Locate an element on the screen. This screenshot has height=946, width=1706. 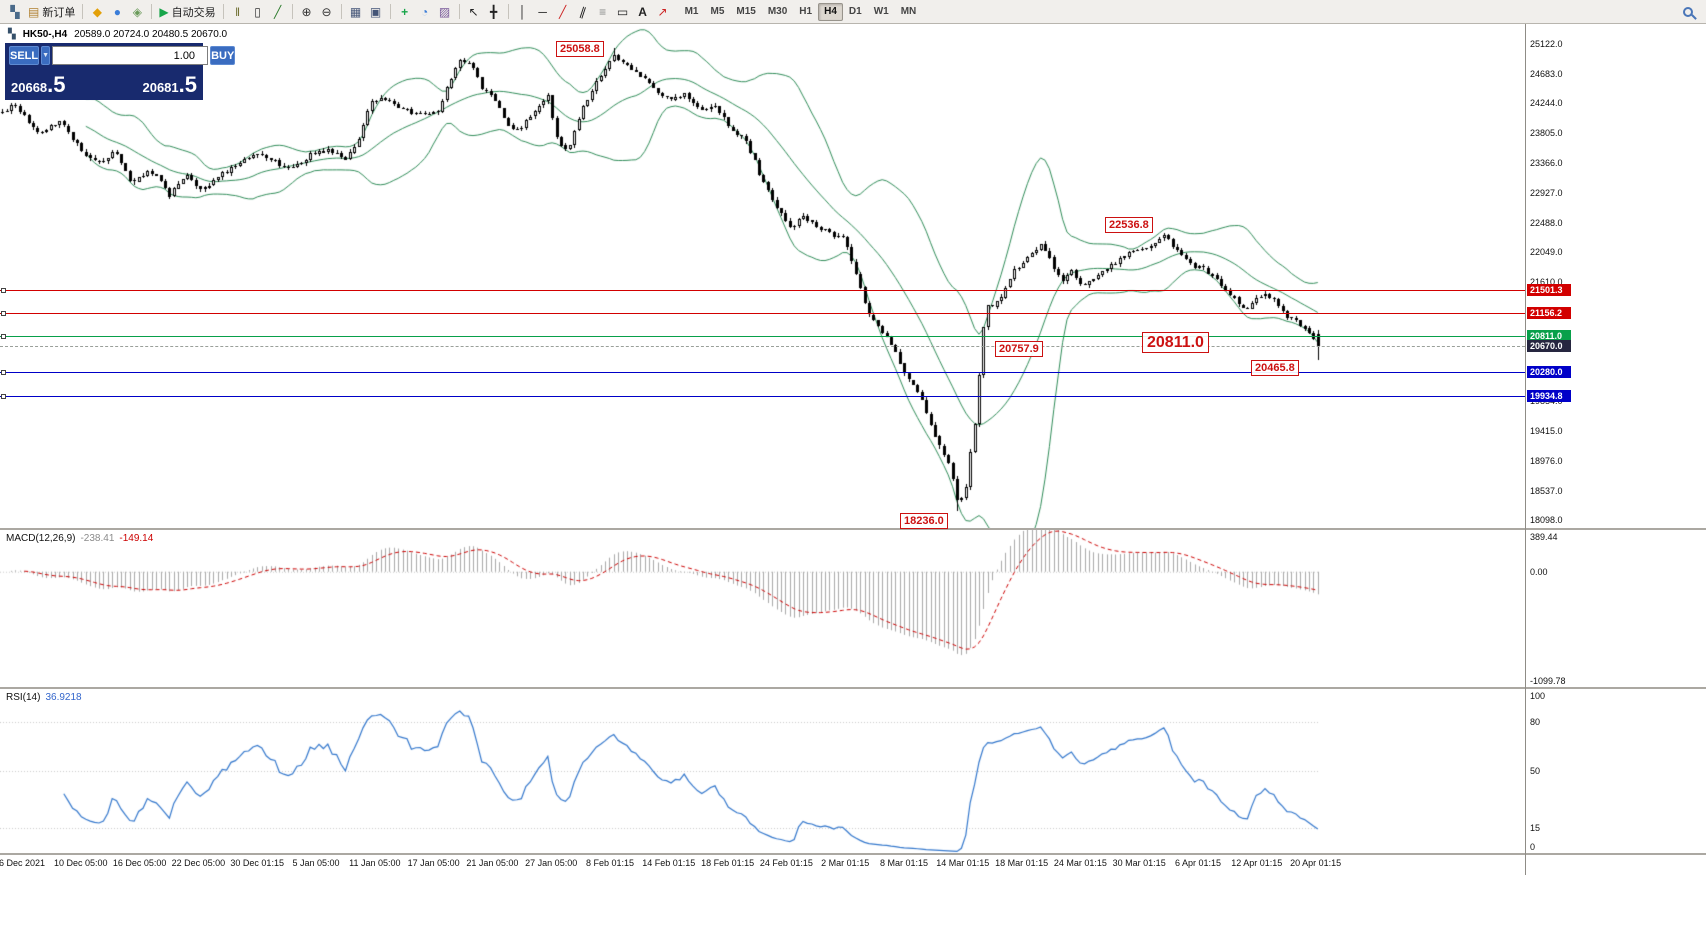
time-axis-label: 24 Mar 01:15 is located at coordinates (1080, 863).